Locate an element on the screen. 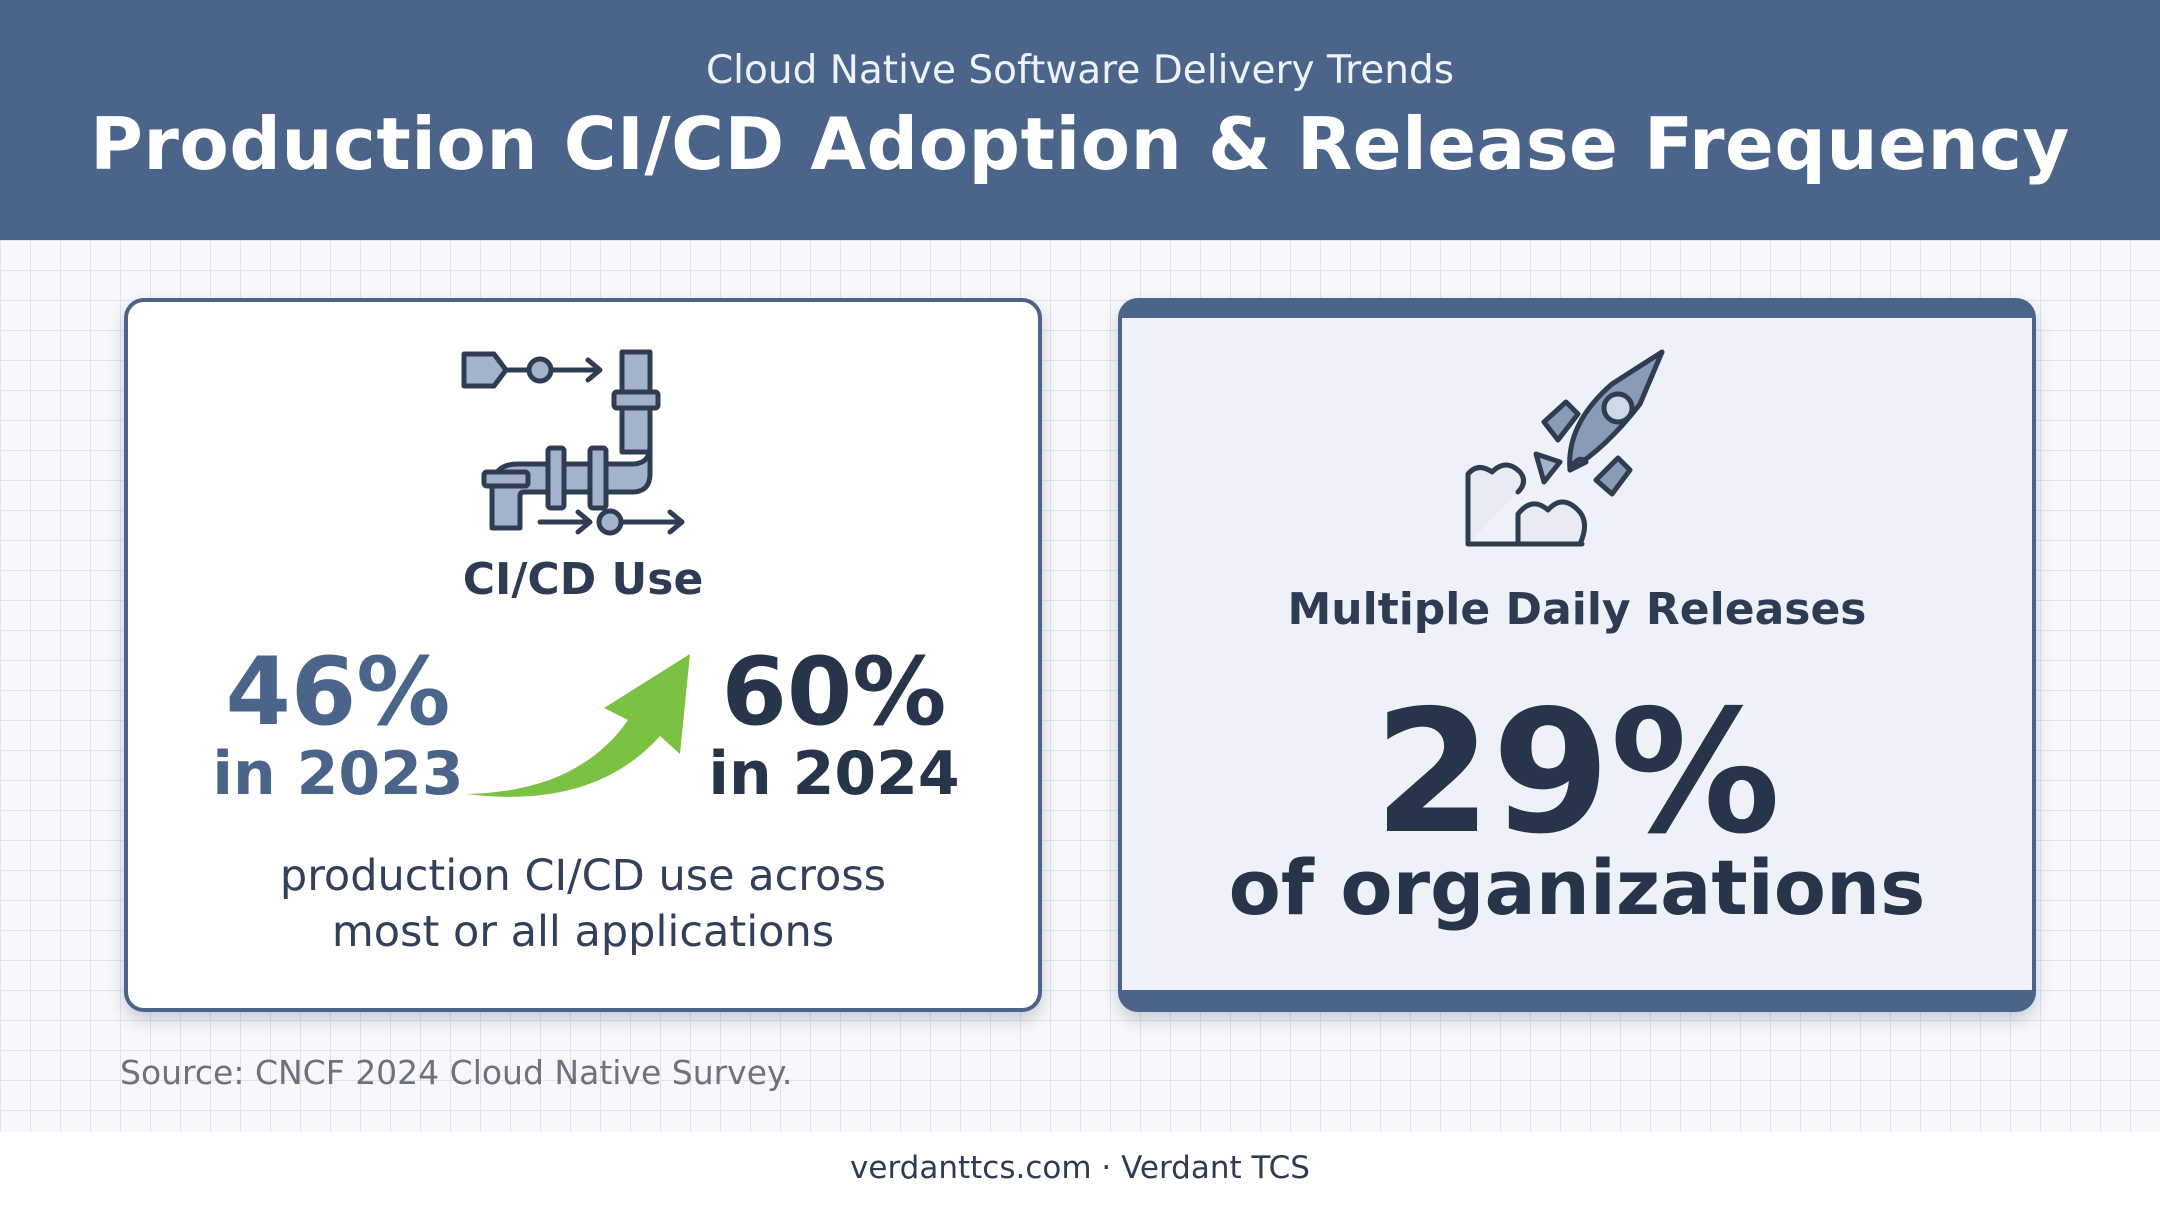  footer: verdanttcs.com · Verdant TCS is located at coordinates (1080, 1169).